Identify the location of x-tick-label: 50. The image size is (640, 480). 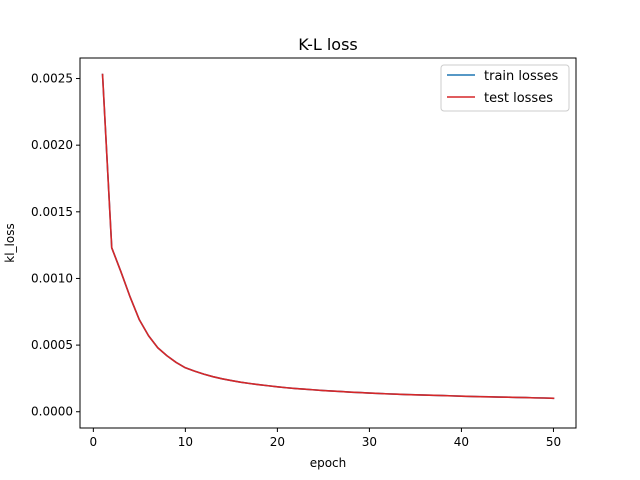
(553, 442).